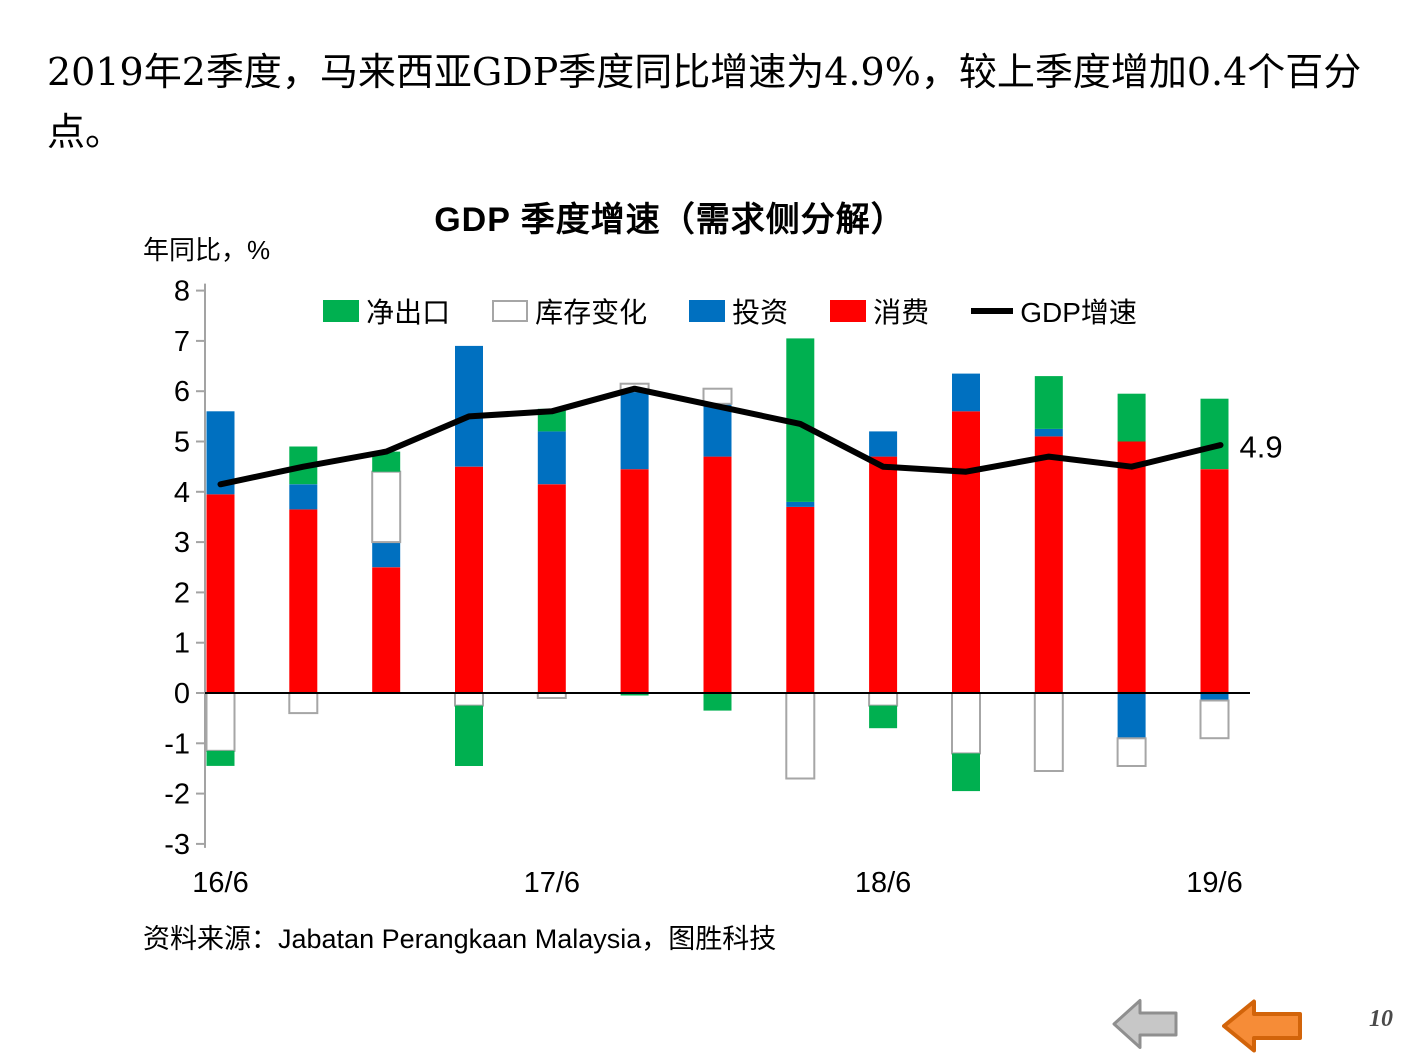 Image resolution: width=1411 pixels, height=1058 pixels. I want to click on prev-slide-arrow-gray, so click(1145, 1026).